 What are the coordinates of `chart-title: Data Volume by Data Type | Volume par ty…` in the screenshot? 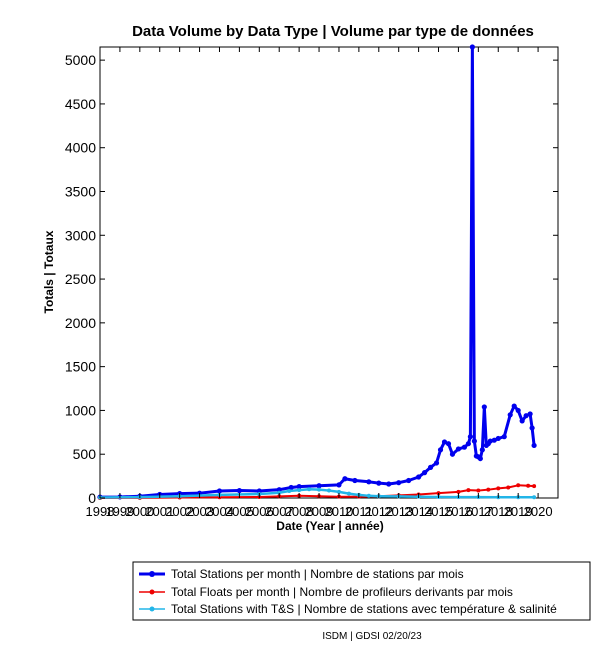 It's located at (333, 31).